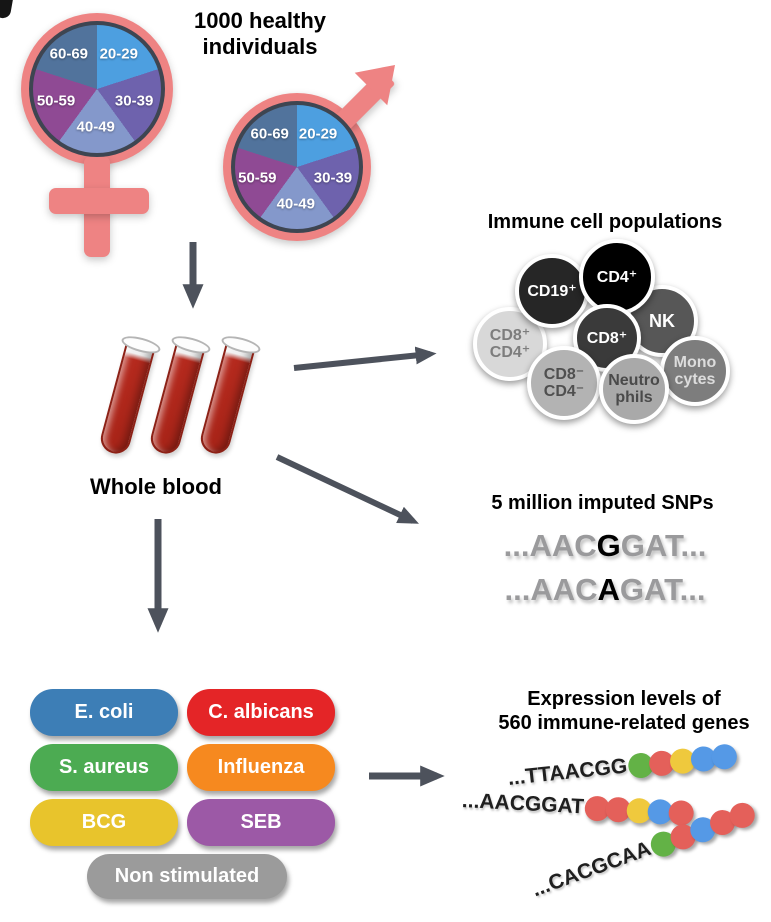  I want to click on cell-label: NK, so click(662, 320).